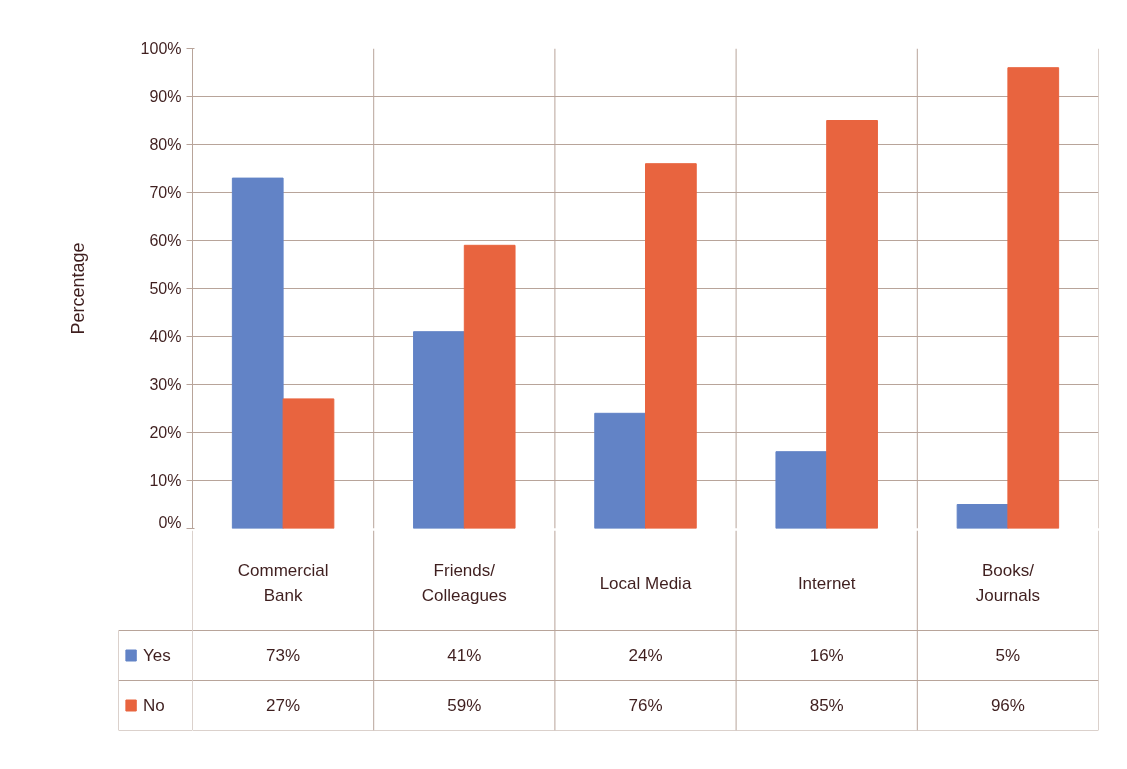 The width and height of the screenshot is (1127, 769). What do you see at coordinates (464, 655) in the screenshot?
I see `data-label: 41%` at bounding box center [464, 655].